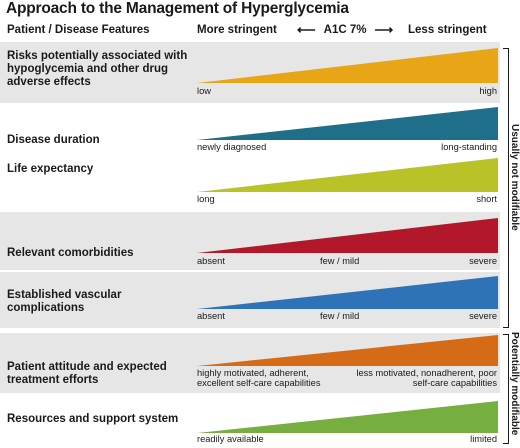 This screenshot has width=520, height=448. I want to click on group-gap, so click(250, 330).